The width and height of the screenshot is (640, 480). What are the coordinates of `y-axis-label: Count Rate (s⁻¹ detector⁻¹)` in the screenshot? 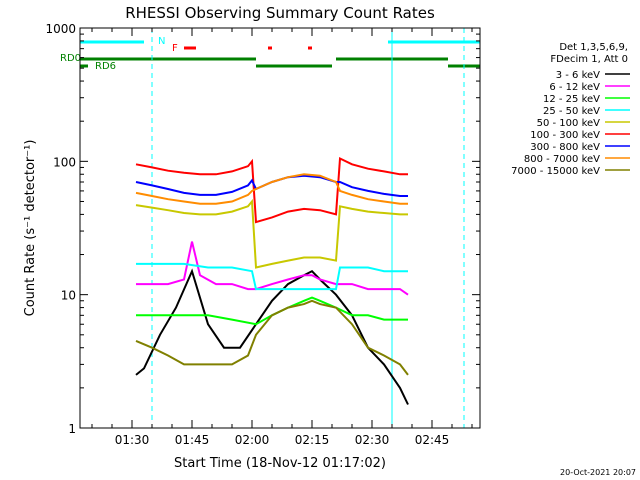 It's located at (30, 228).